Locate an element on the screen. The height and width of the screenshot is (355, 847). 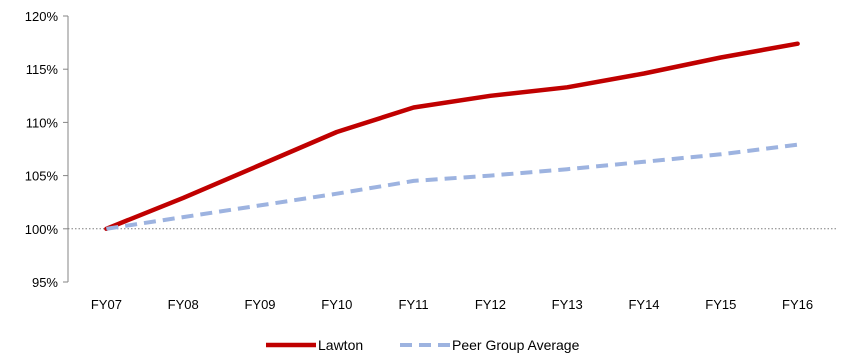
x-tick-label: FY11 is located at coordinates (414, 304).